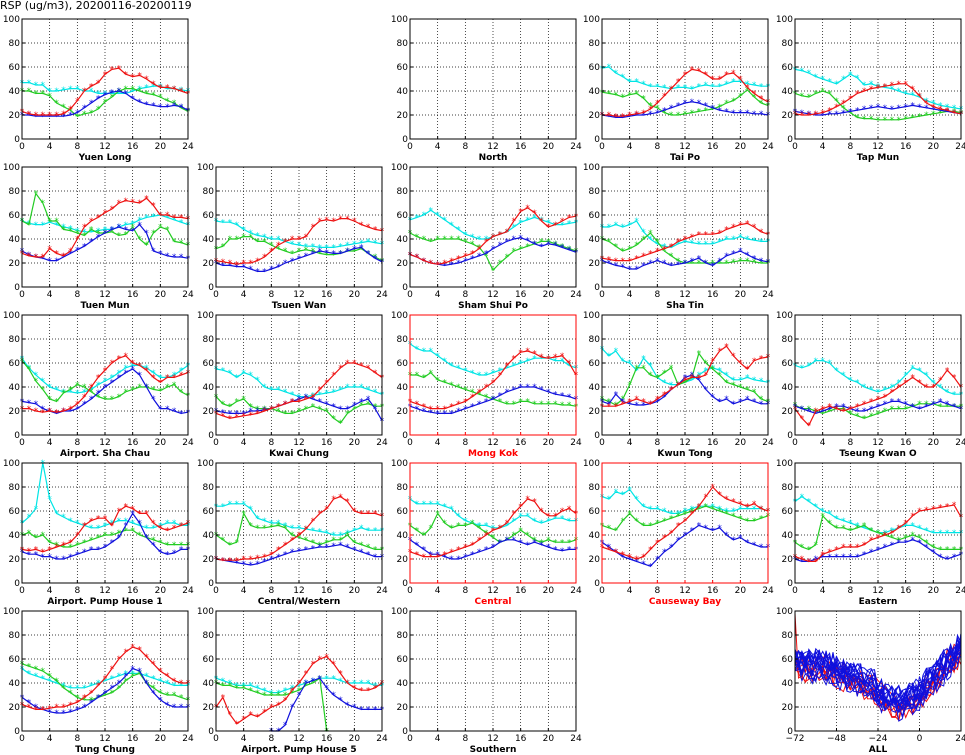  What do you see at coordinates (211, 436) in the screenshot?
I see `y-tick-label: 0` at bounding box center [211, 436].